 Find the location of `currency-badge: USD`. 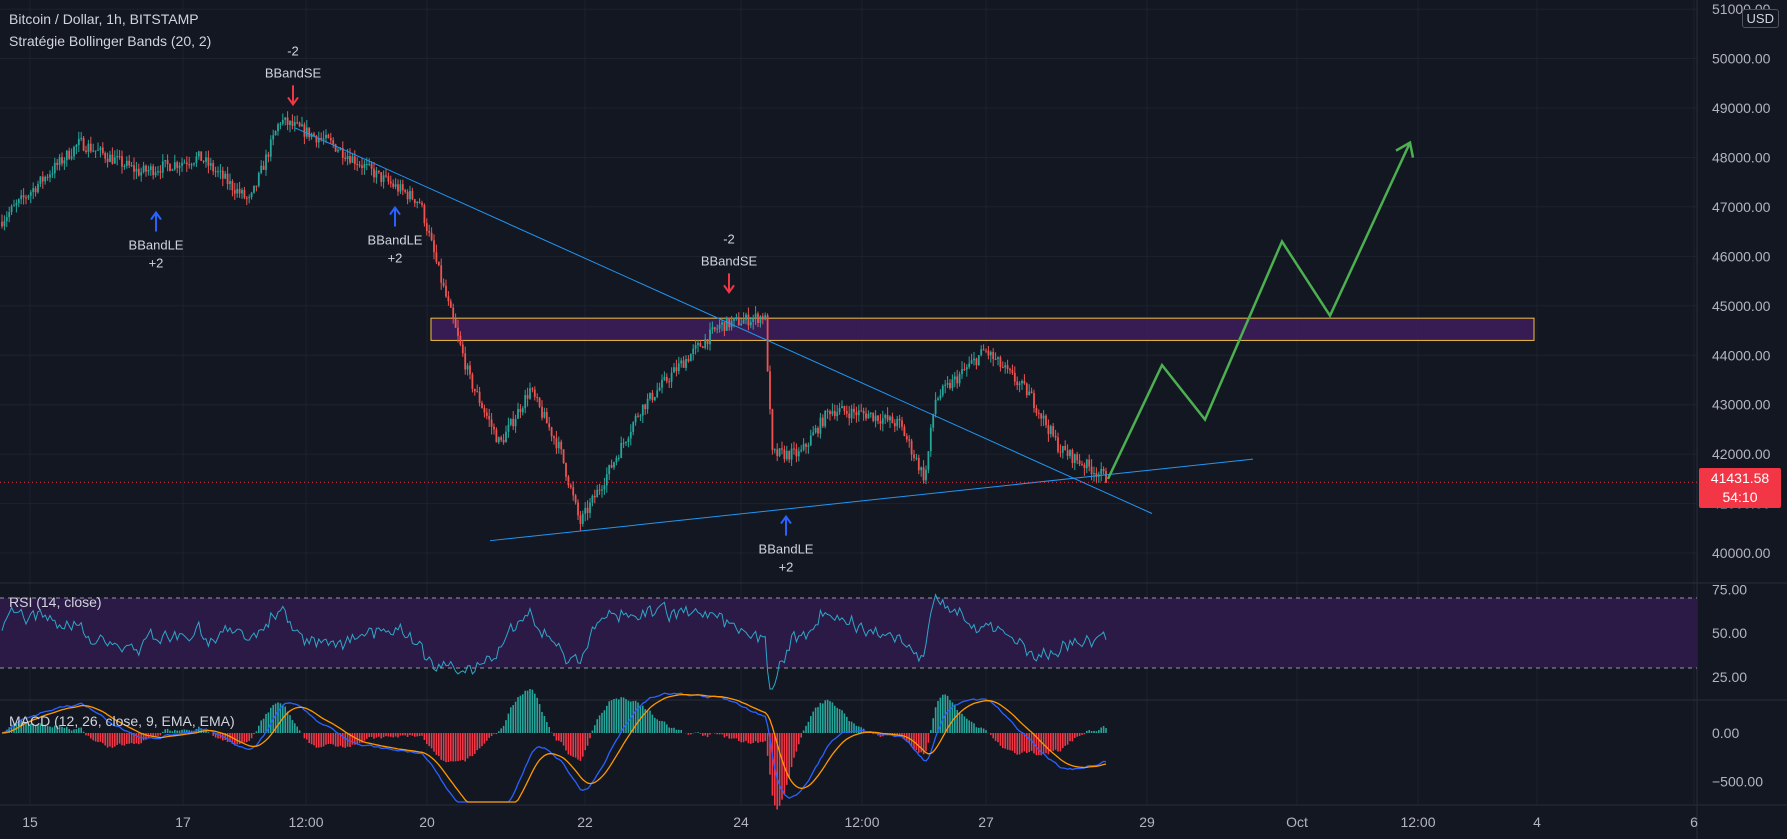

currency-badge: USD is located at coordinates (1760, 18).